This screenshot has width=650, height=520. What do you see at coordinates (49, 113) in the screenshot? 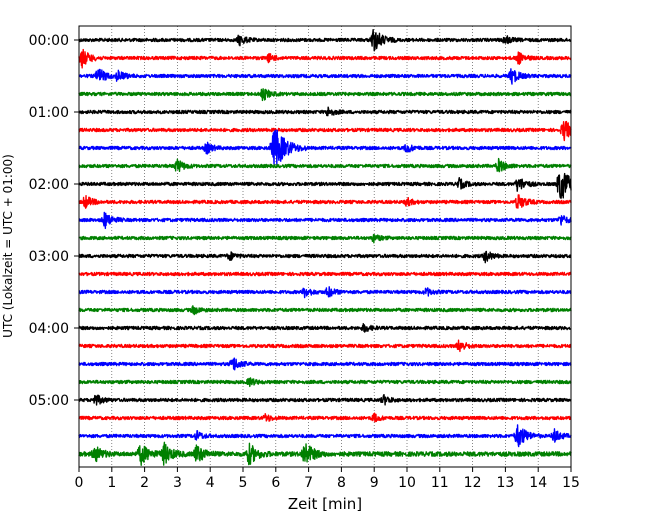
I see `y-tick-label: 01:00` at bounding box center [49, 113].